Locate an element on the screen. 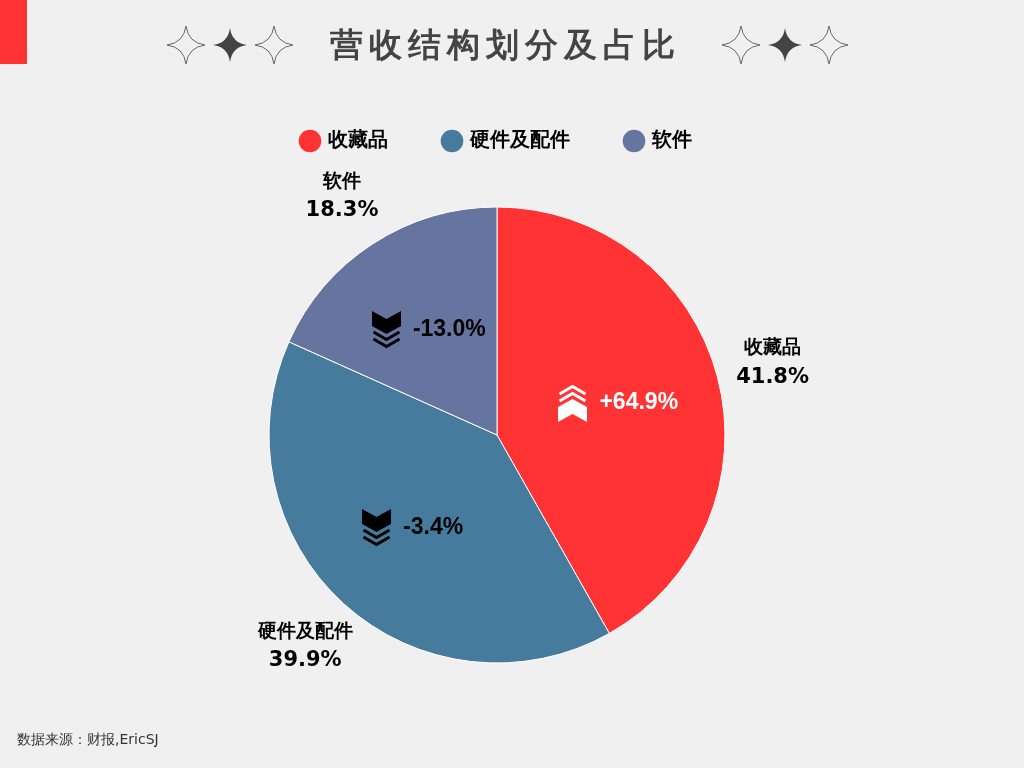 The height and width of the screenshot is (768, 1024). legend-label: 硬件及配件 is located at coordinates (519, 139).